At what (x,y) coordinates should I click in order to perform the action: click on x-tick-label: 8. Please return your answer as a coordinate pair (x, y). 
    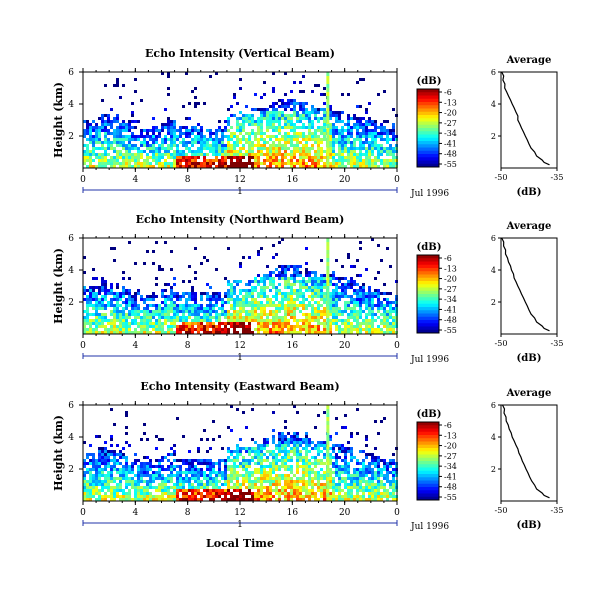
    Looking at the image, I should click on (188, 513).